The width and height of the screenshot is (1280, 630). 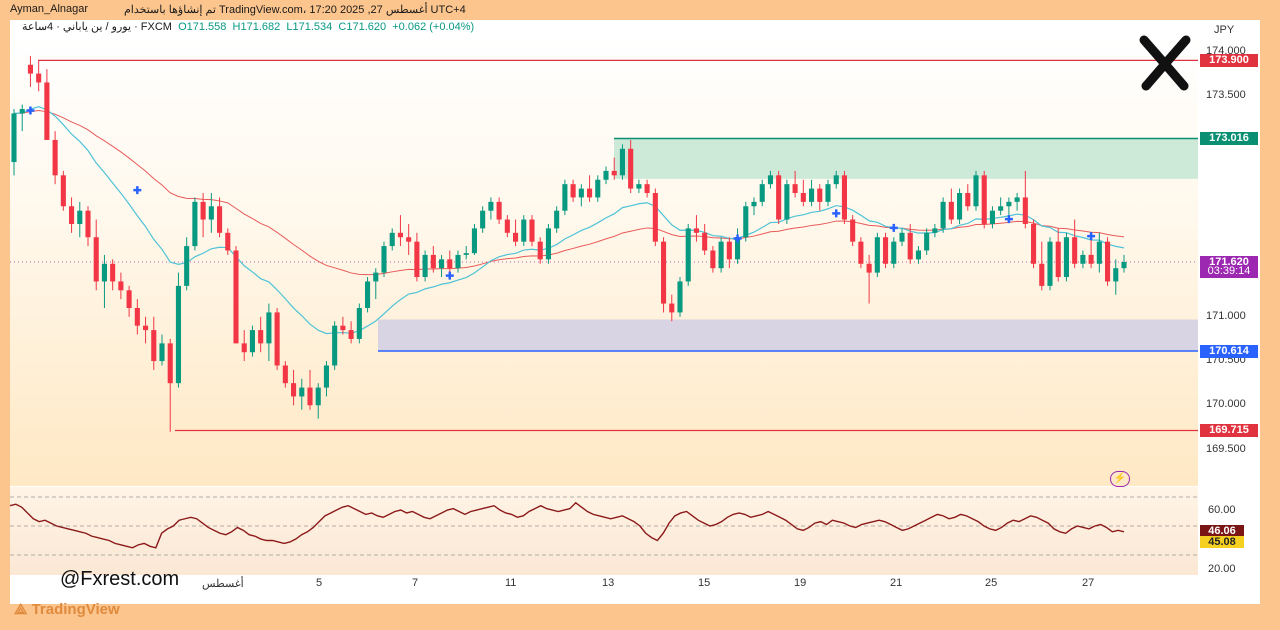 What do you see at coordinates (1165, 63) in the screenshot?
I see `brand-logo-icon` at bounding box center [1165, 63].